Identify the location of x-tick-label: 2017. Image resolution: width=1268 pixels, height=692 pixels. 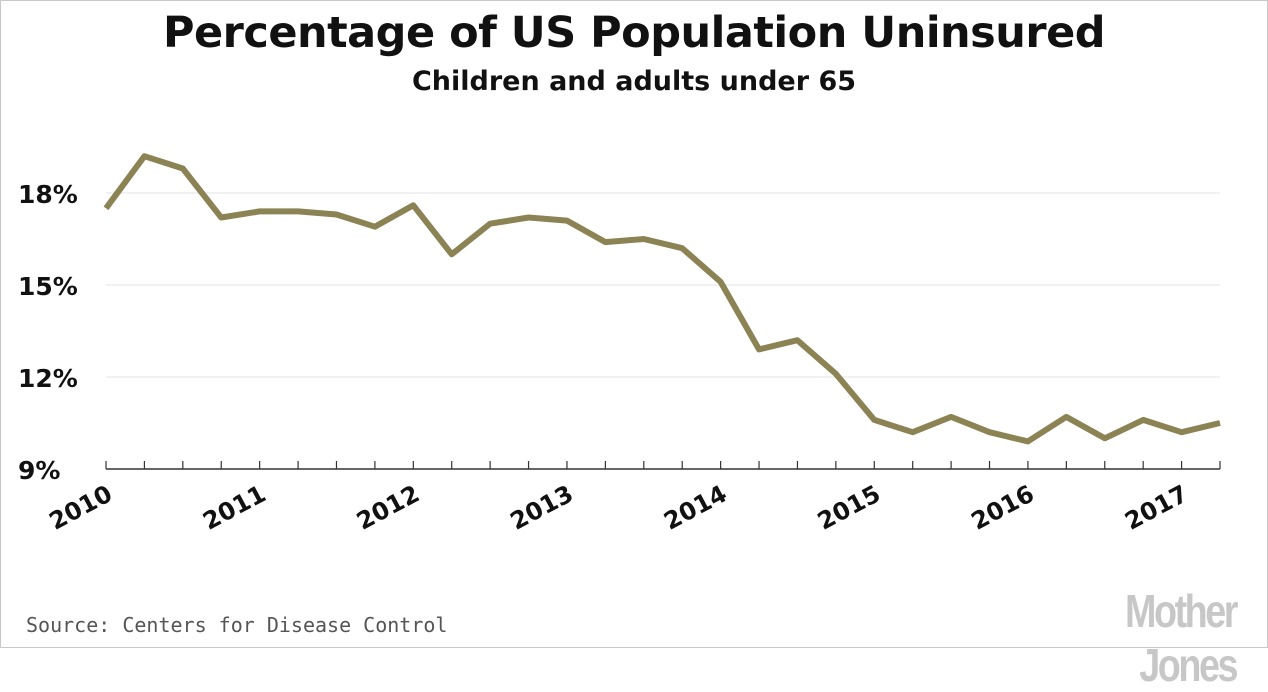
(1156, 508).